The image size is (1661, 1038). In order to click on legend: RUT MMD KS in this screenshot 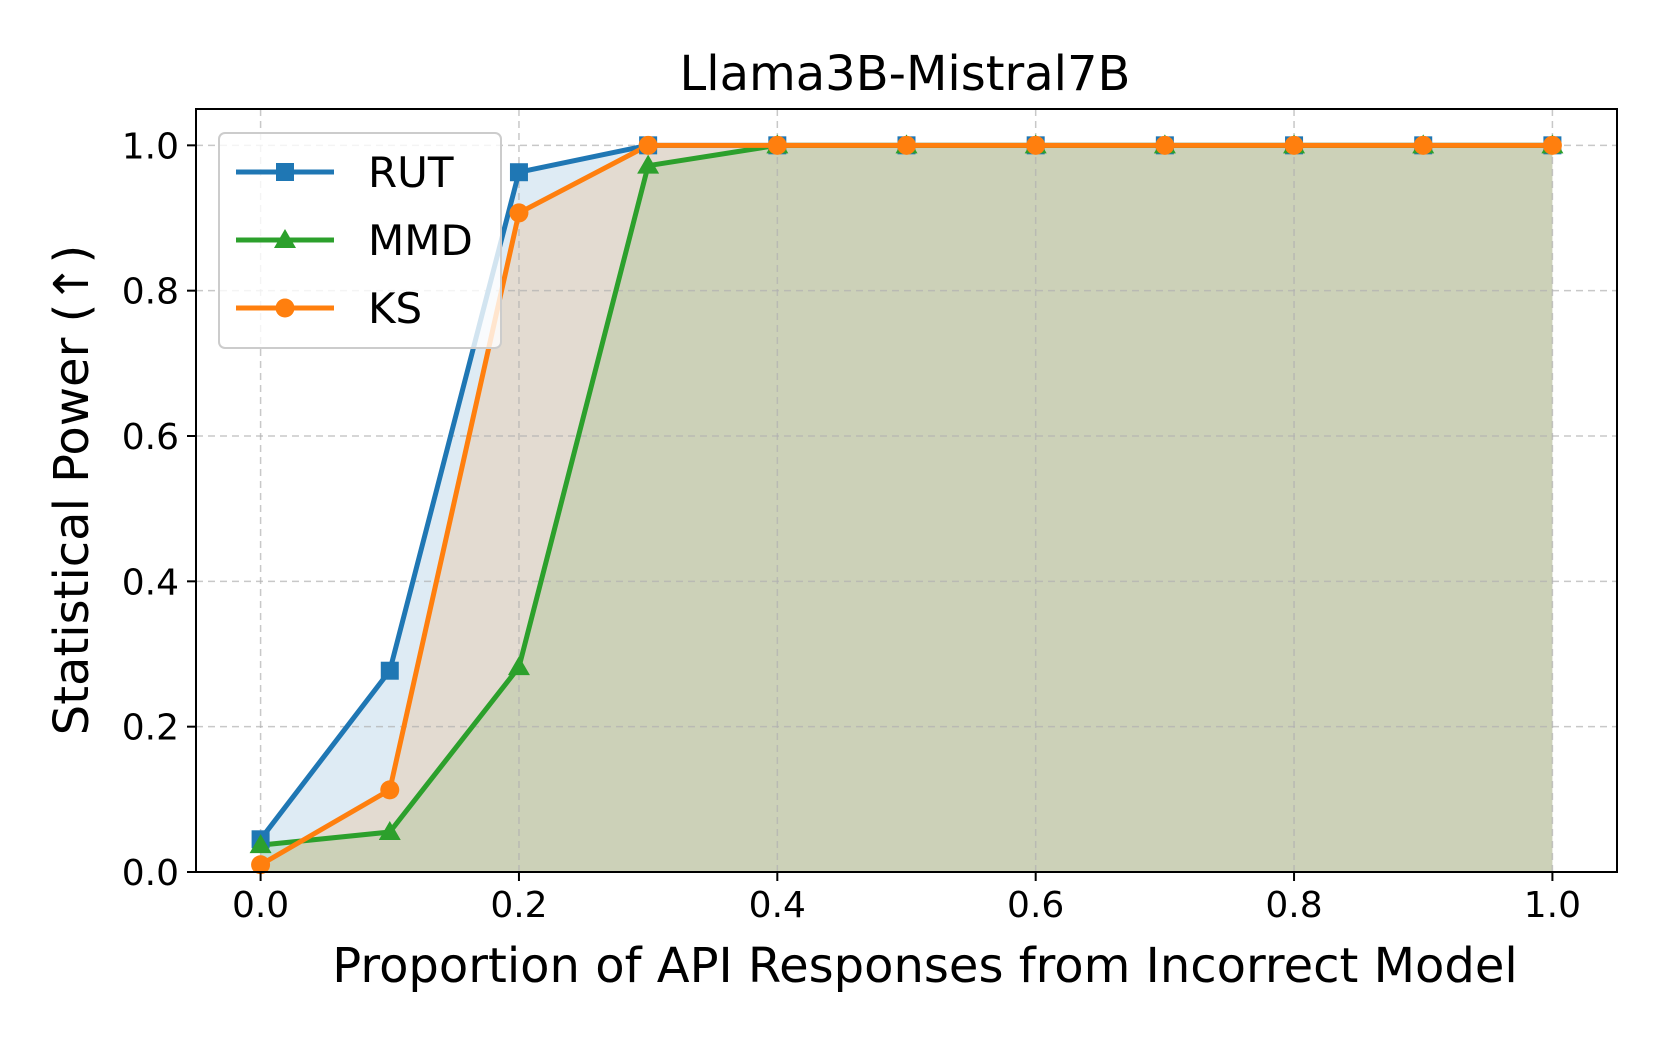, I will do `click(360, 240)`.